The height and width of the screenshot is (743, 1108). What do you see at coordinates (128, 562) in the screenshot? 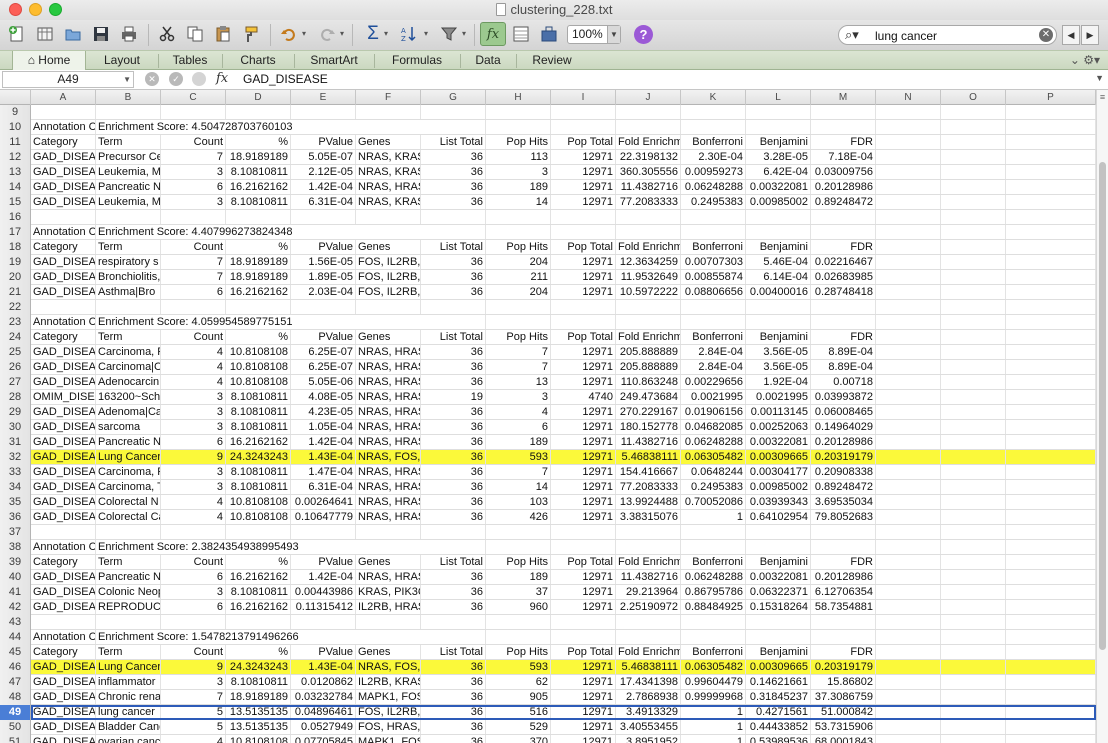
I see `cell: Term` at bounding box center [128, 562].